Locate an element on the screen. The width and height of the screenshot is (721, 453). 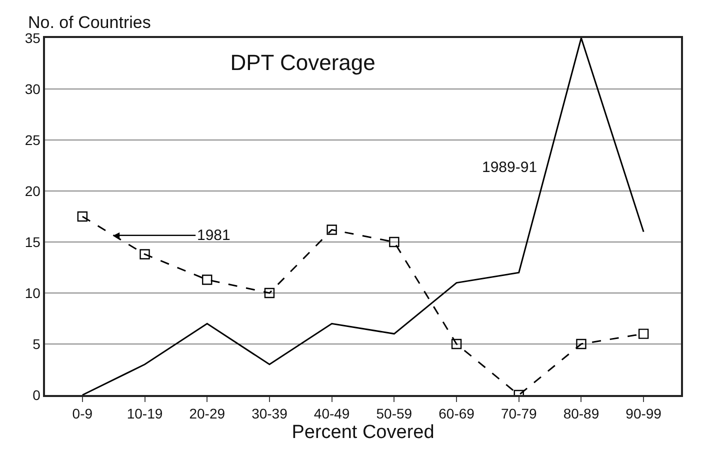
y-tick-label: 10 is located at coordinates (32, 292).